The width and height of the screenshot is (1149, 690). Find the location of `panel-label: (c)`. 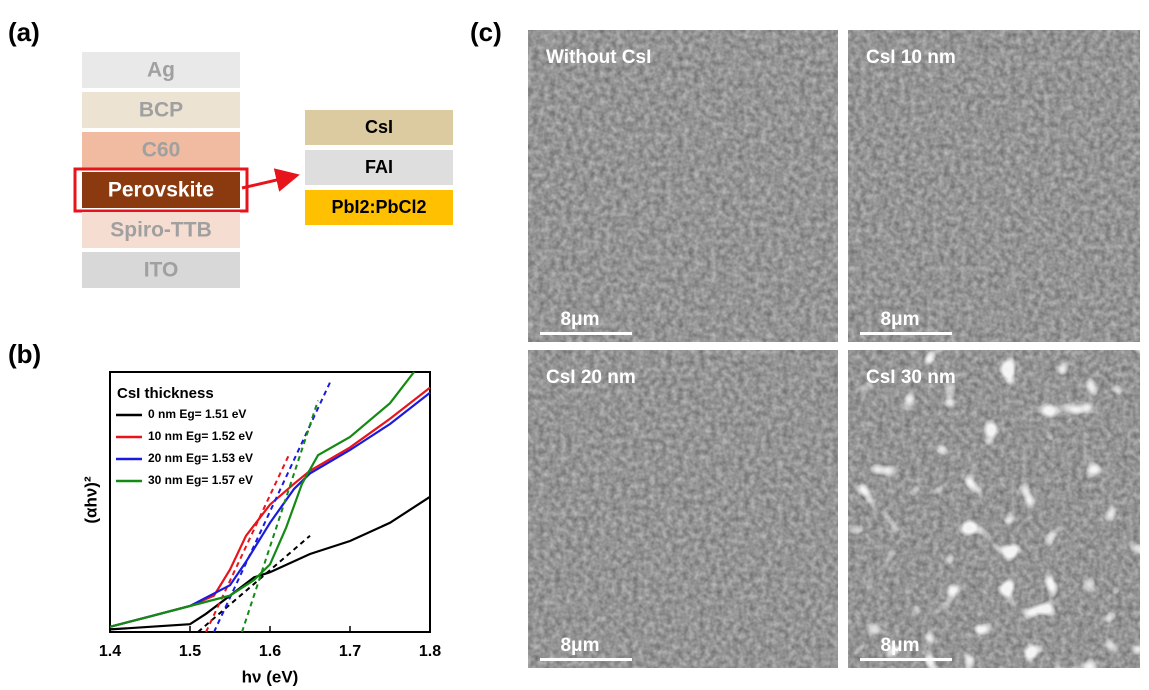

panel-label: (c) is located at coordinates (486, 32).